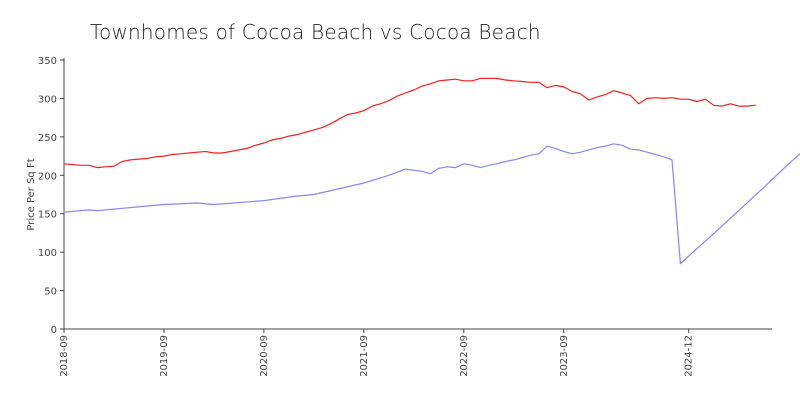 The width and height of the screenshot is (800, 404). Describe the element at coordinates (64, 356) in the screenshot. I see `x-tick-label: 2018-09` at that location.